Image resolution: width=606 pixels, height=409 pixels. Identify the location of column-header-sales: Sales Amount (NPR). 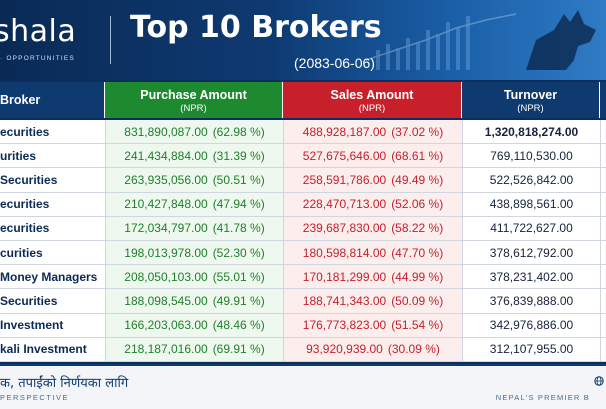
(372, 100).